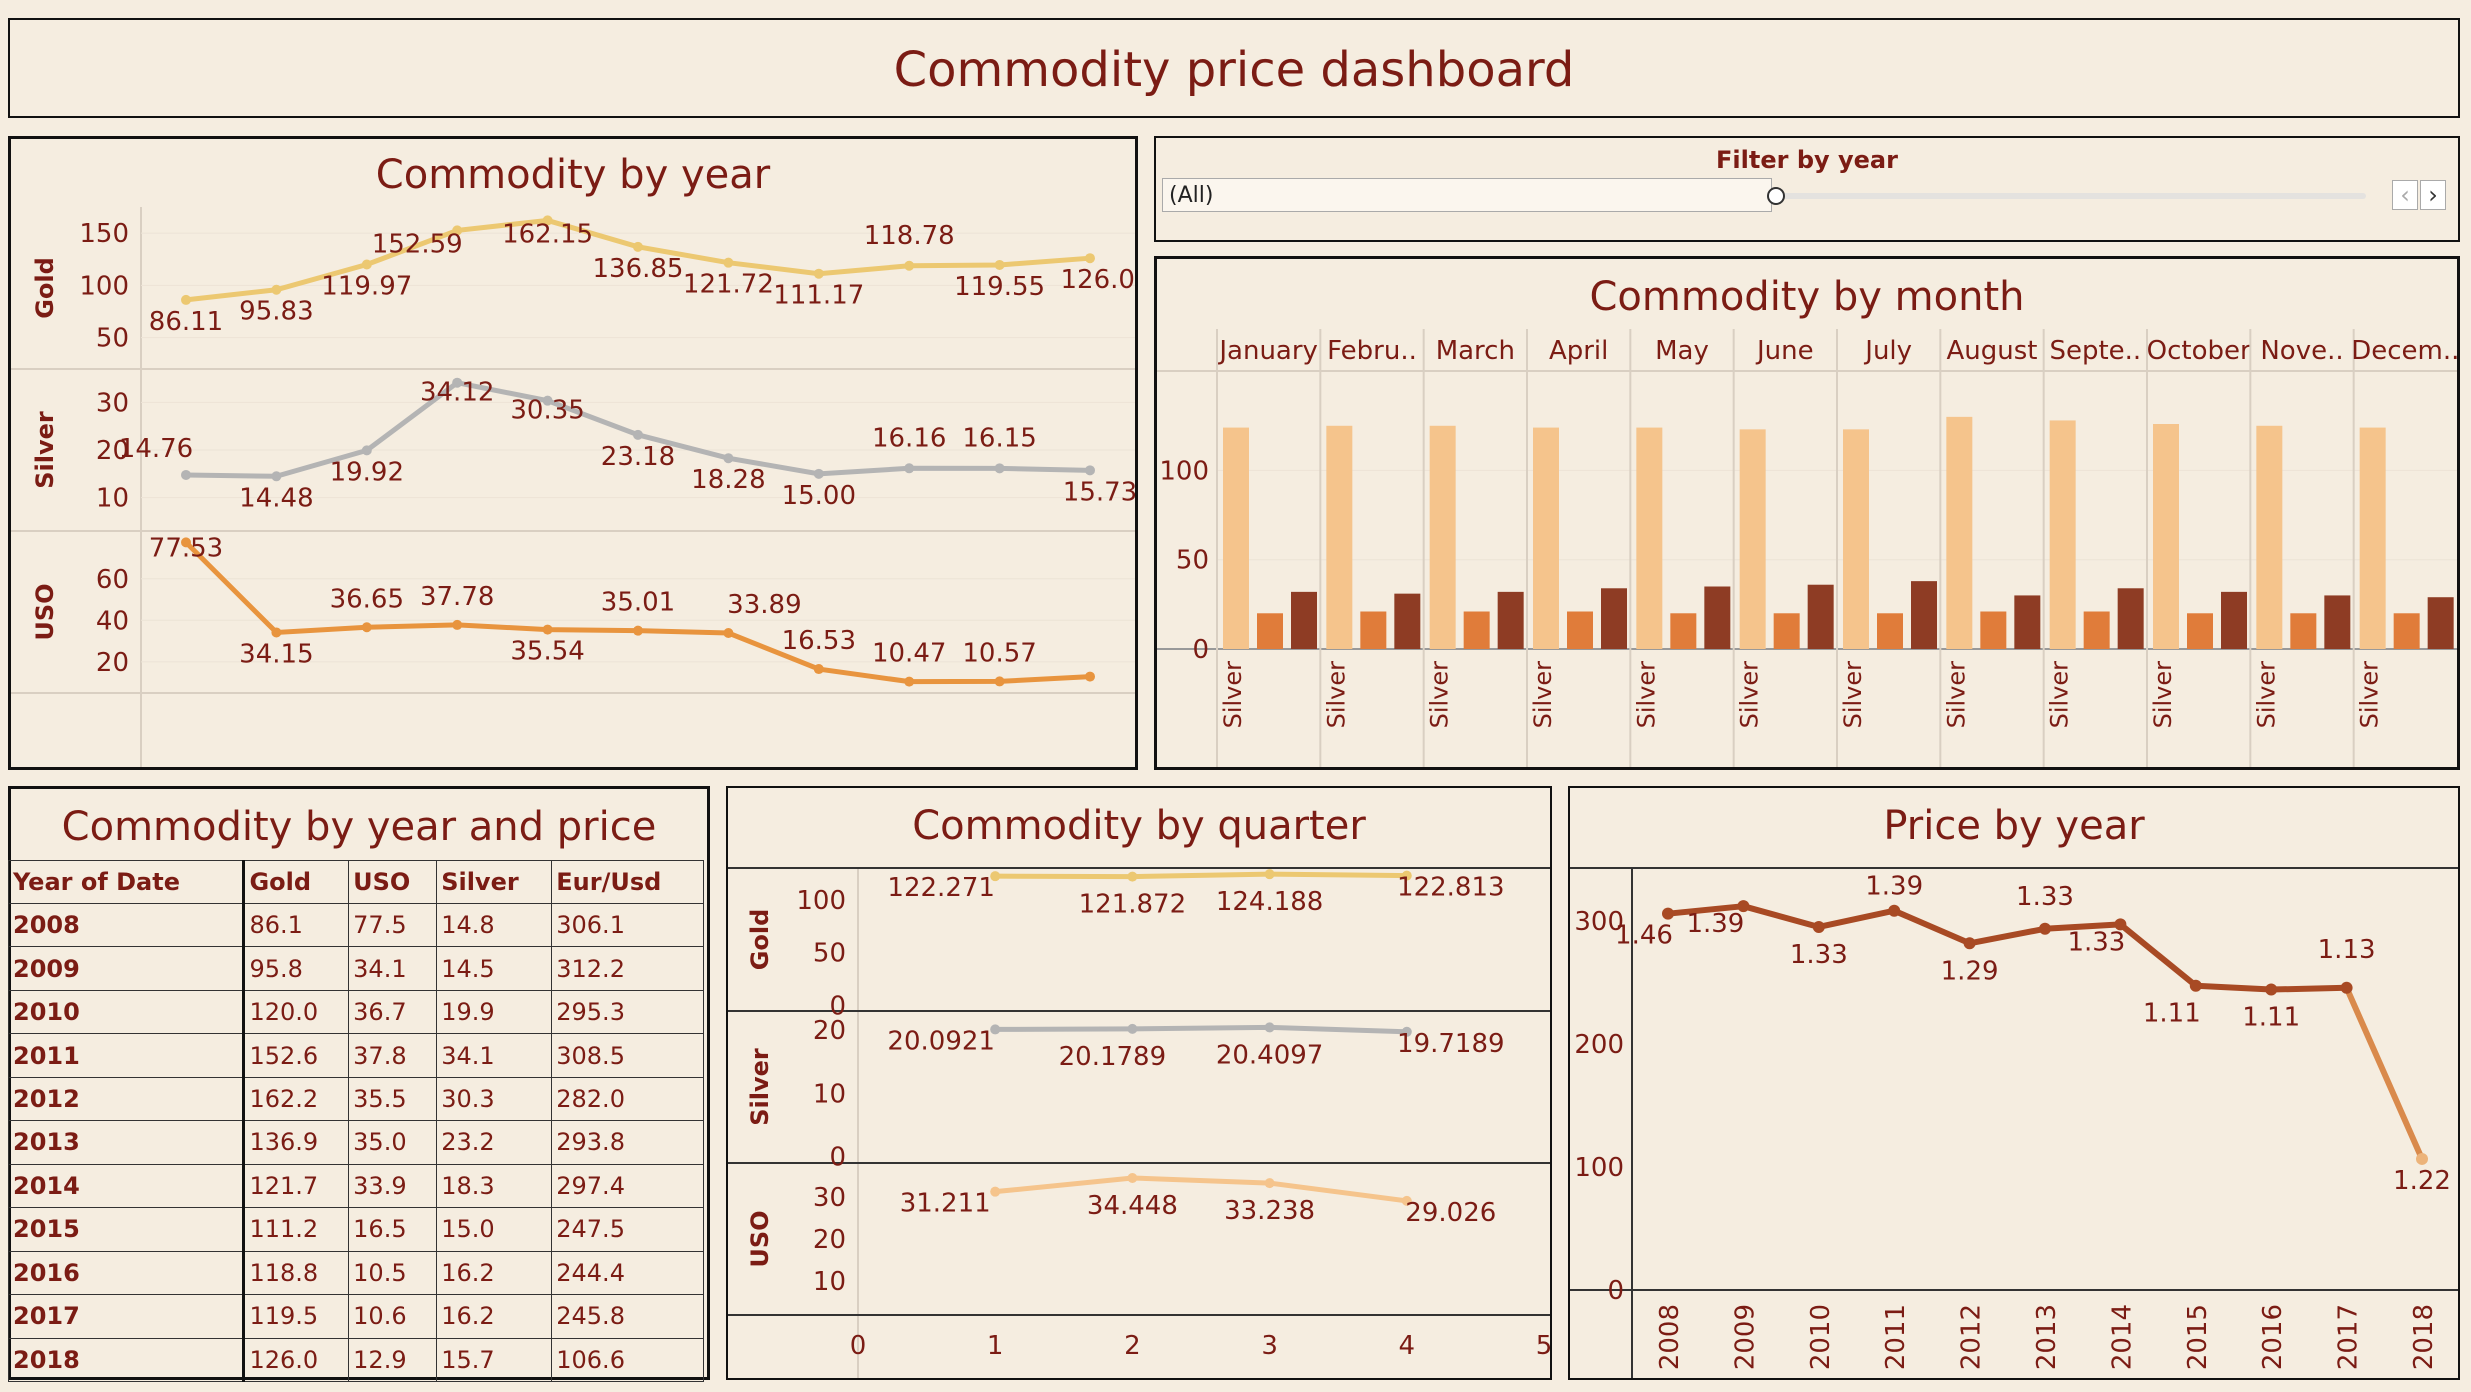 This screenshot has width=2471, height=1392. What do you see at coordinates (2433, 195) in the screenshot?
I see `next-year-button: ›` at bounding box center [2433, 195].